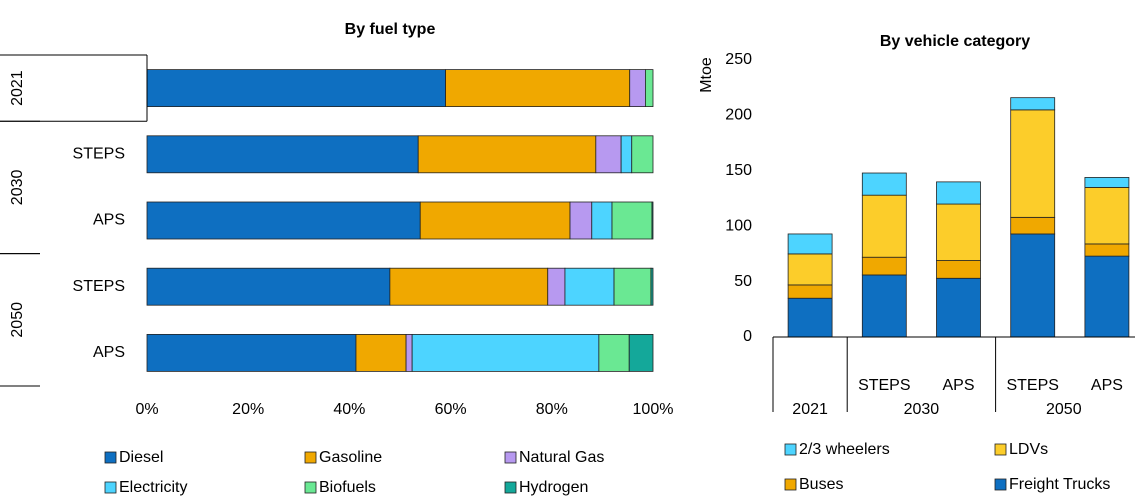 The image size is (1135, 503). What do you see at coordinates (738, 170) in the screenshot?
I see `y-tick-label: 150` at bounding box center [738, 170].